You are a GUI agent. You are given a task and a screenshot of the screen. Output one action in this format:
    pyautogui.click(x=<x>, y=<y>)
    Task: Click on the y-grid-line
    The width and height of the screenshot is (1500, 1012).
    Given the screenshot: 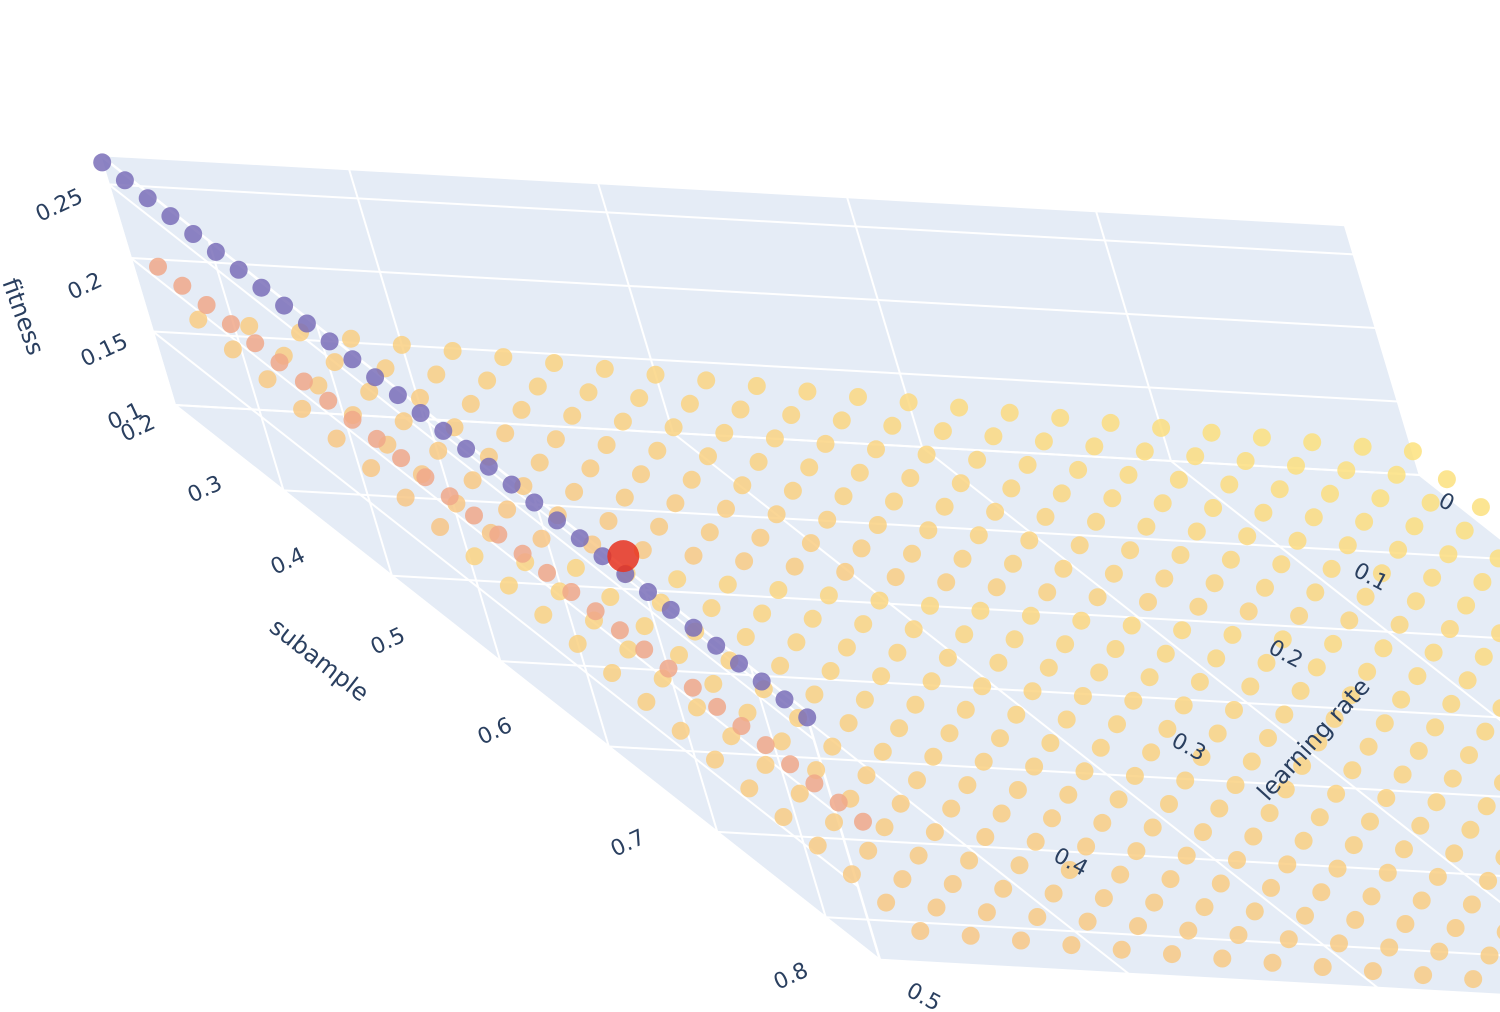 What is the action you would take?
    pyautogui.click(x=945, y=607)
    